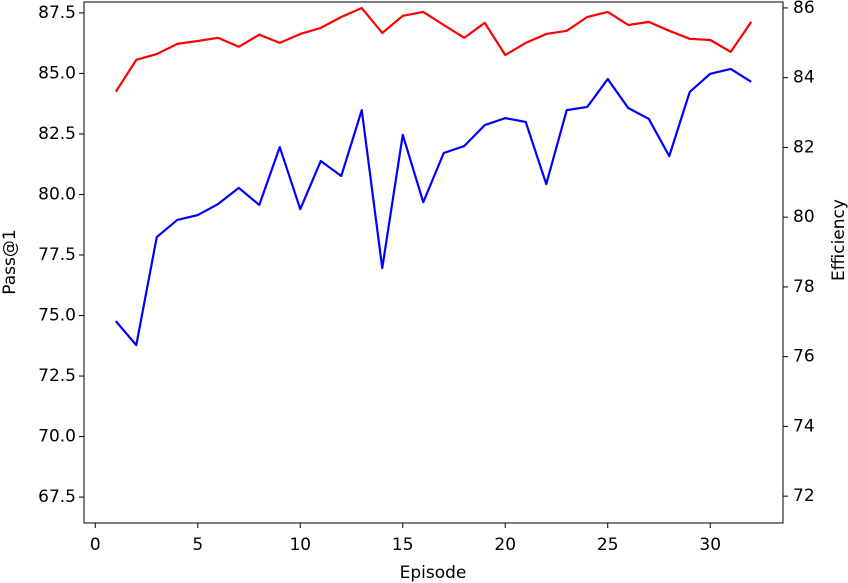 Image resolution: width=848 pixels, height=583 pixels. Describe the element at coordinates (804, 287) in the screenshot. I see `y2-tick-label: 78` at that location.